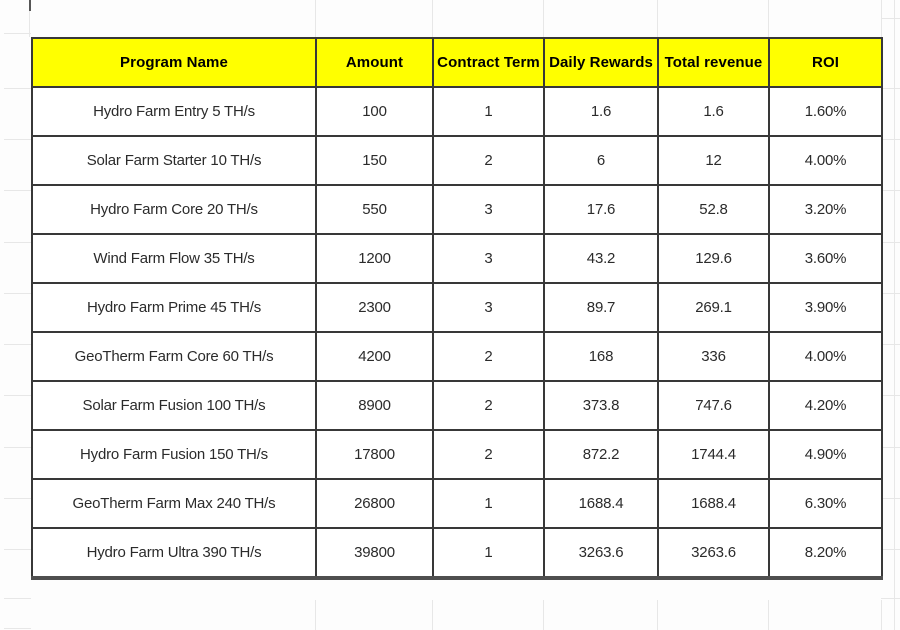 Image resolution: width=900 pixels, height=630 pixels. I want to click on table-cell: 6.30%, so click(825, 503).